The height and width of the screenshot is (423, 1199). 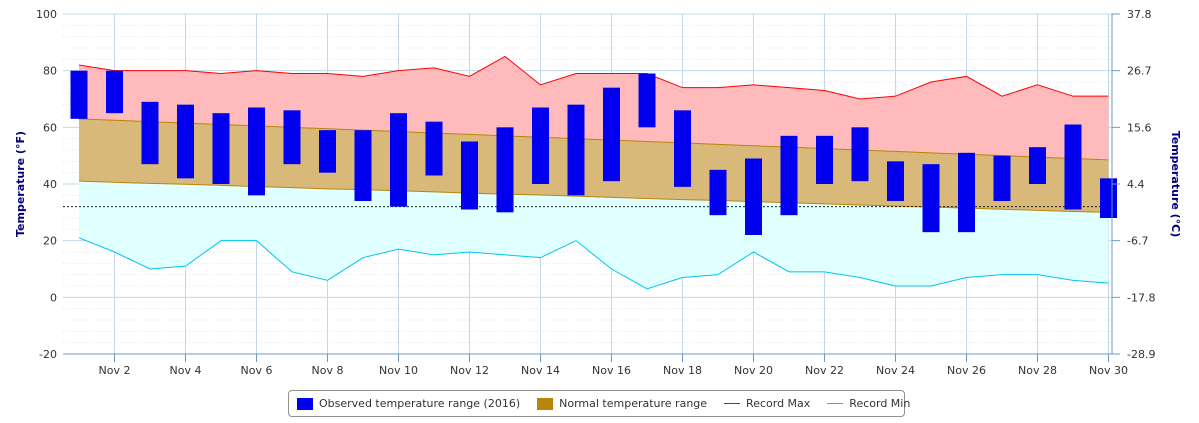 I want to click on legend-swatch-record-max, so click(x=732, y=403).